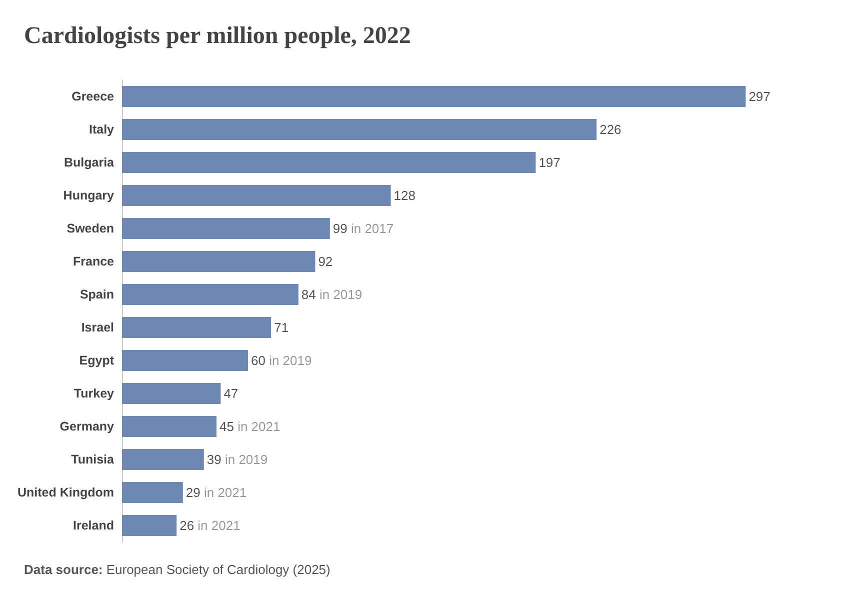 The height and width of the screenshot is (600, 850). I want to click on y-tick-label: United Kingdom, so click(65, 493).